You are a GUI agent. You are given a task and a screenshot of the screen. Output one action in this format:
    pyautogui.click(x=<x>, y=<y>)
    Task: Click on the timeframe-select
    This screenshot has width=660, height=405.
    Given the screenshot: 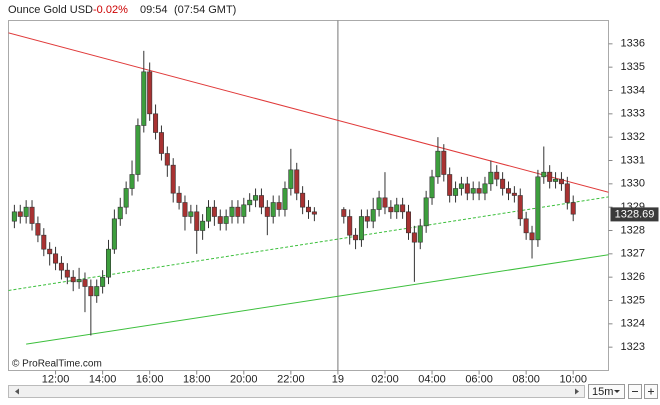 What is the action you would take?
    pyautogui.click(x=606, y=391)
    